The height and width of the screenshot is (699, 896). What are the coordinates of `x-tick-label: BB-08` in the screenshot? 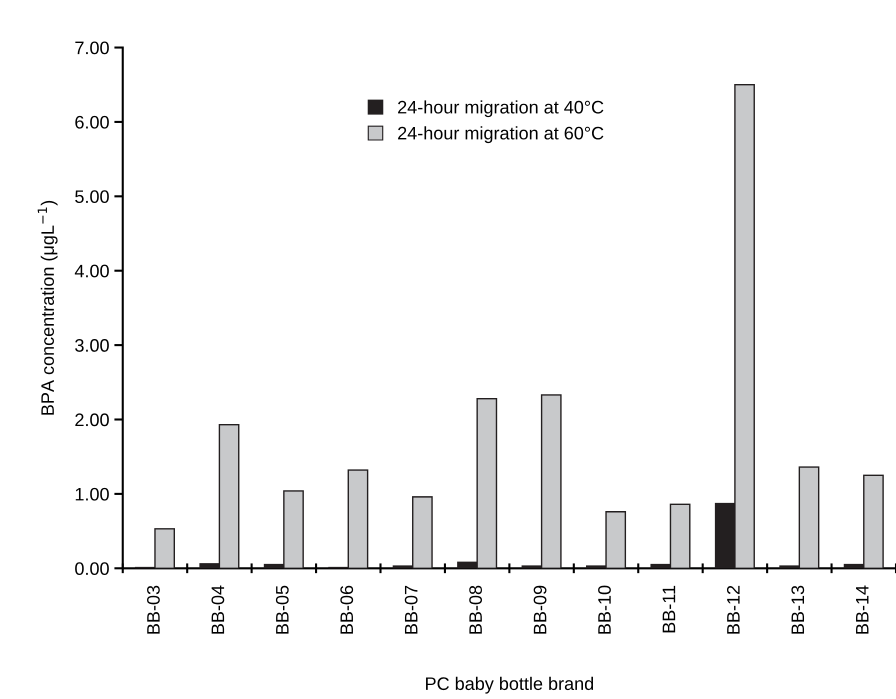 It's located at (475, 610).